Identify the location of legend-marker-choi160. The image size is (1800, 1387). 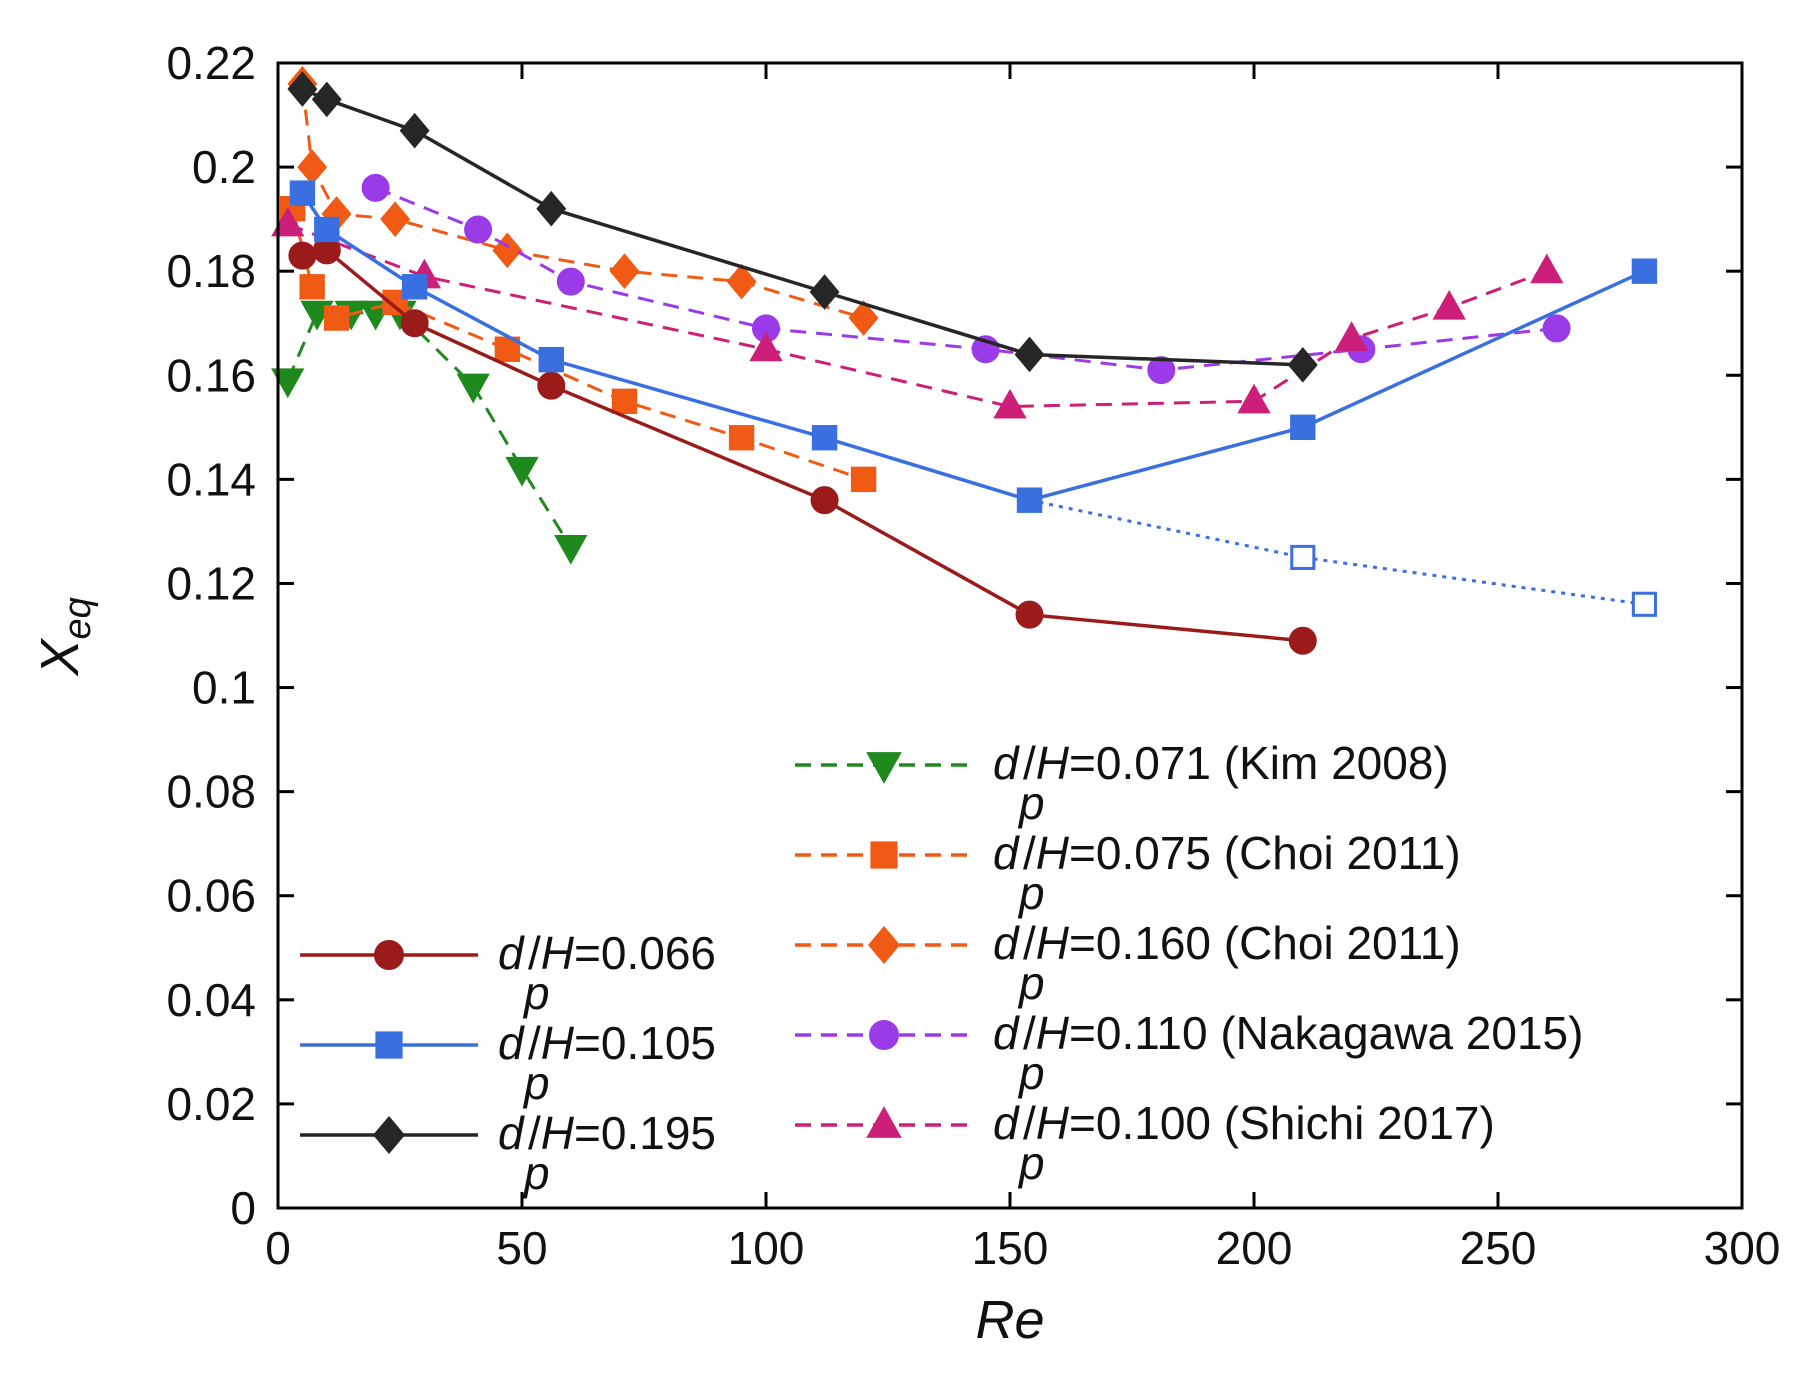
(884, 945).